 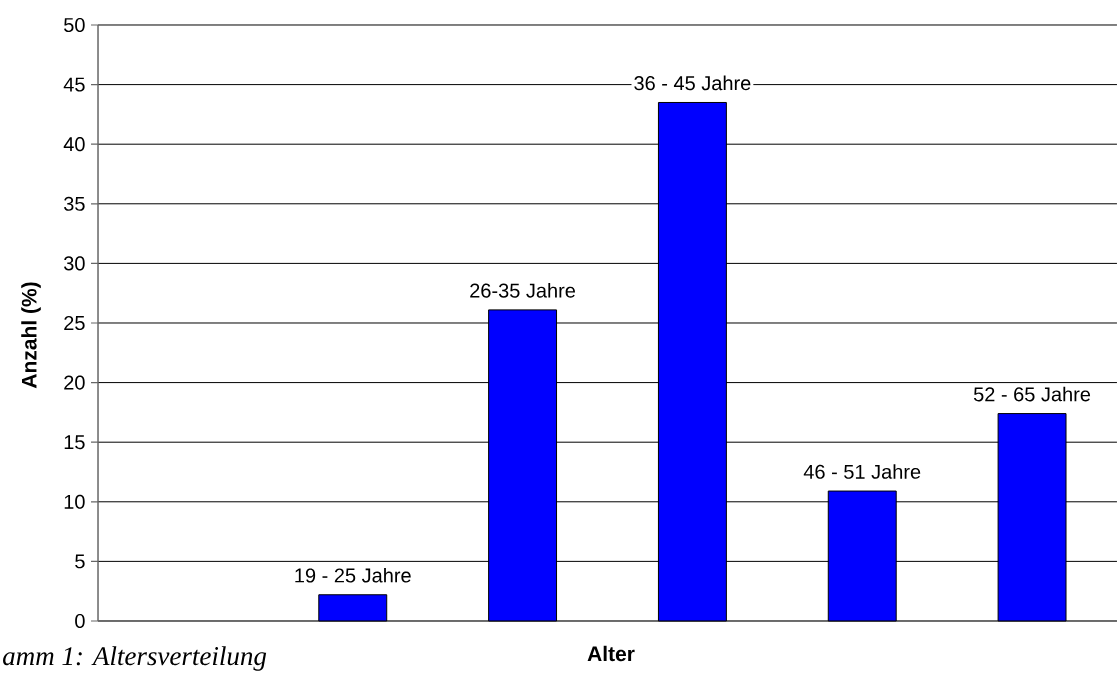 I want to click on y-tick-label: 30, so click(x=74, y=263).